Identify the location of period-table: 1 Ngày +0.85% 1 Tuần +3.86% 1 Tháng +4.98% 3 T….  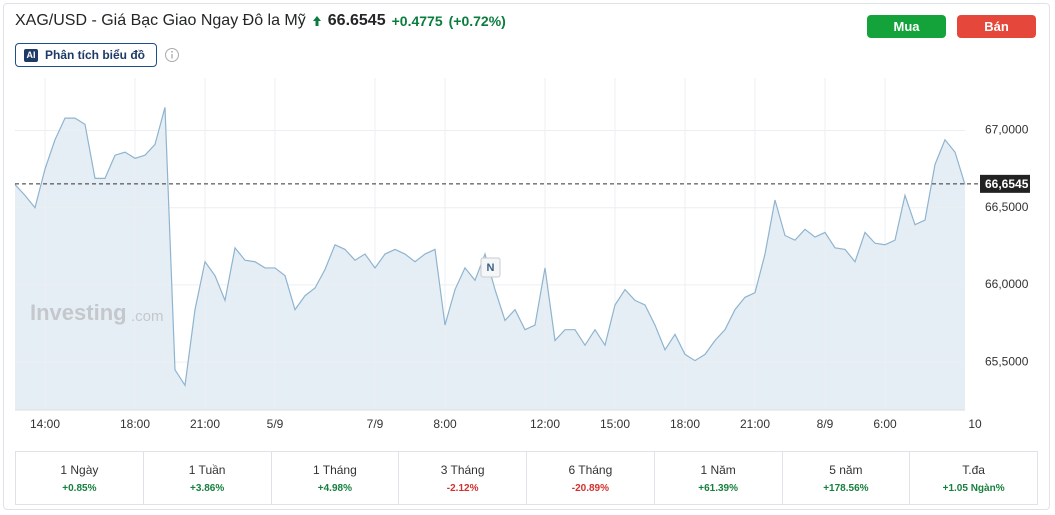
(526, 478).